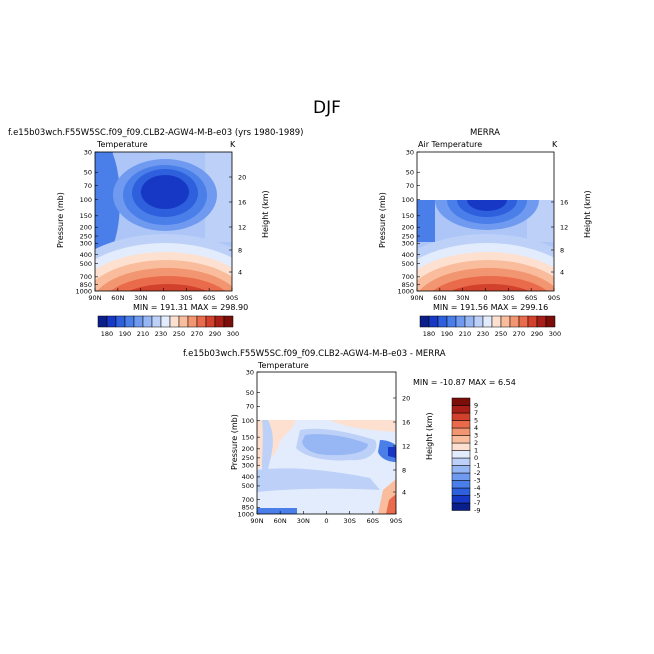  I want to click on obs-x-tick-label: 90S, so click(554, 298).